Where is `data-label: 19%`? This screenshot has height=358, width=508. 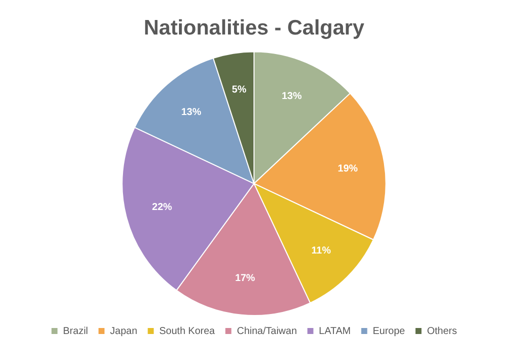
data-label: 19% is located at coordinates (348, 168).